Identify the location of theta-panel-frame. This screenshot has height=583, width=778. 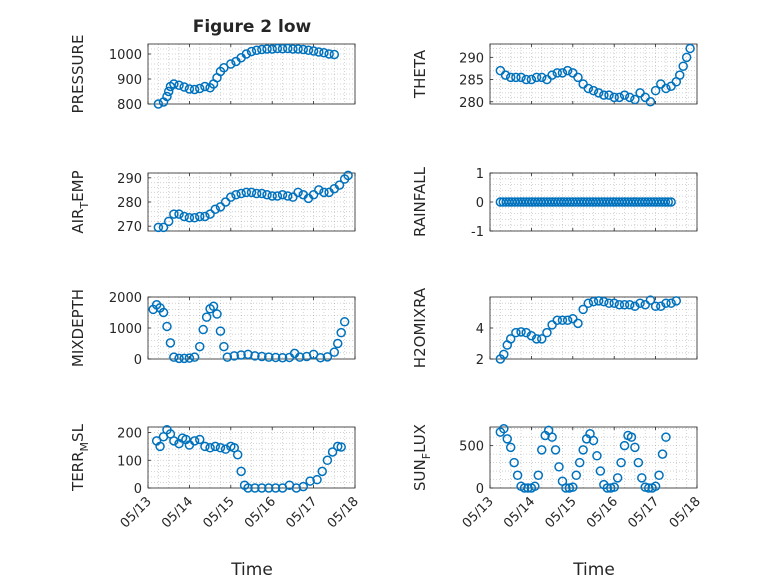
(593, 74).